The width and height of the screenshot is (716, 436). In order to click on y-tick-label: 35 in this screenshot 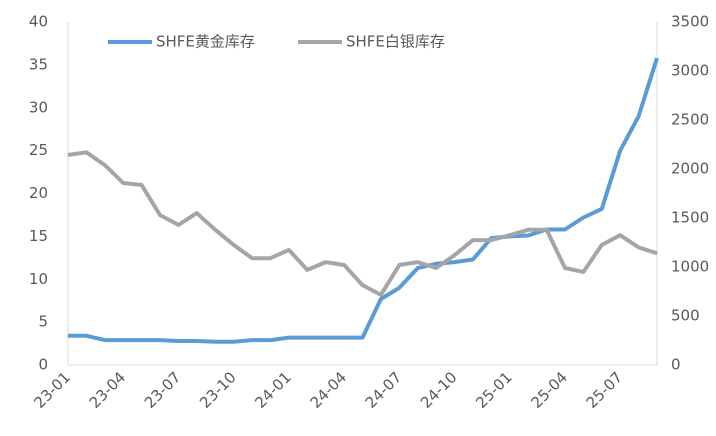, I will do `click(38, 64)`.